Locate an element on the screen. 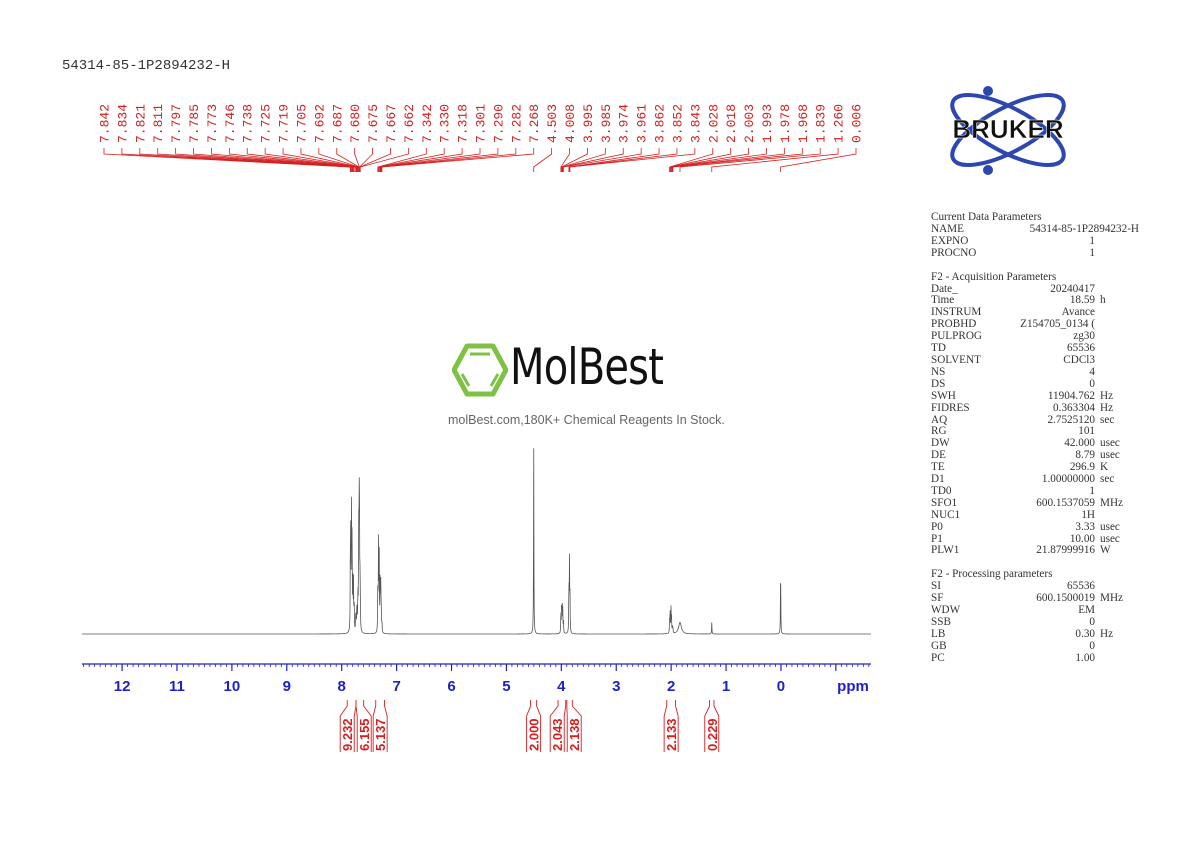  parameter-row: PLW1 21.87999916 W is located at coordinates (1037, 551).